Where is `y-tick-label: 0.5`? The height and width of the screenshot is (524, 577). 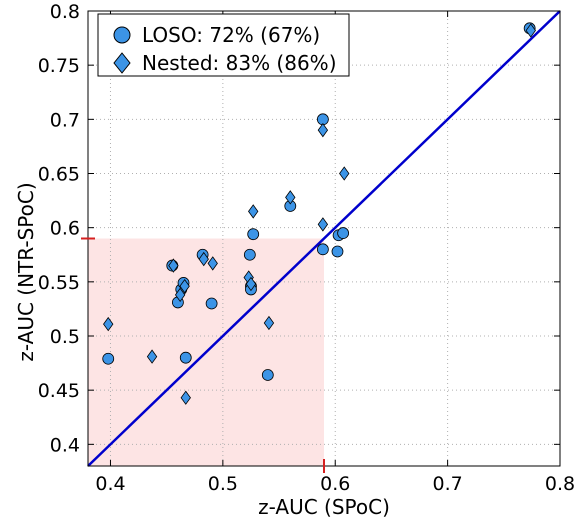
y-tick-label: 0.5 is located at coordinates (65, 337).